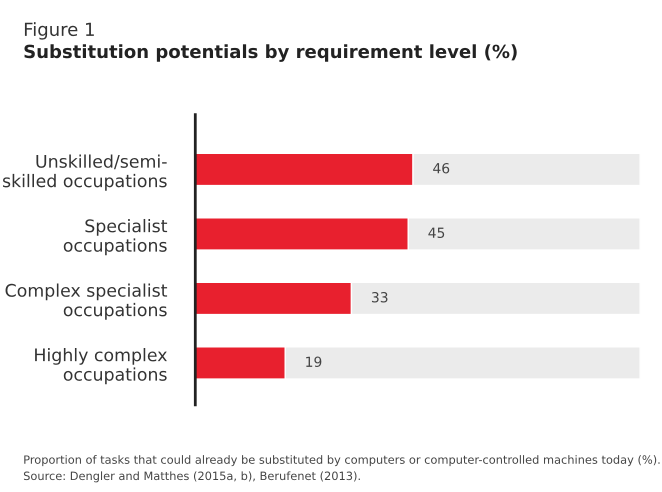 This screenshot has height=492, width=662. I want to click on y-tick-label: Specialist occupations, so click(116, 237).